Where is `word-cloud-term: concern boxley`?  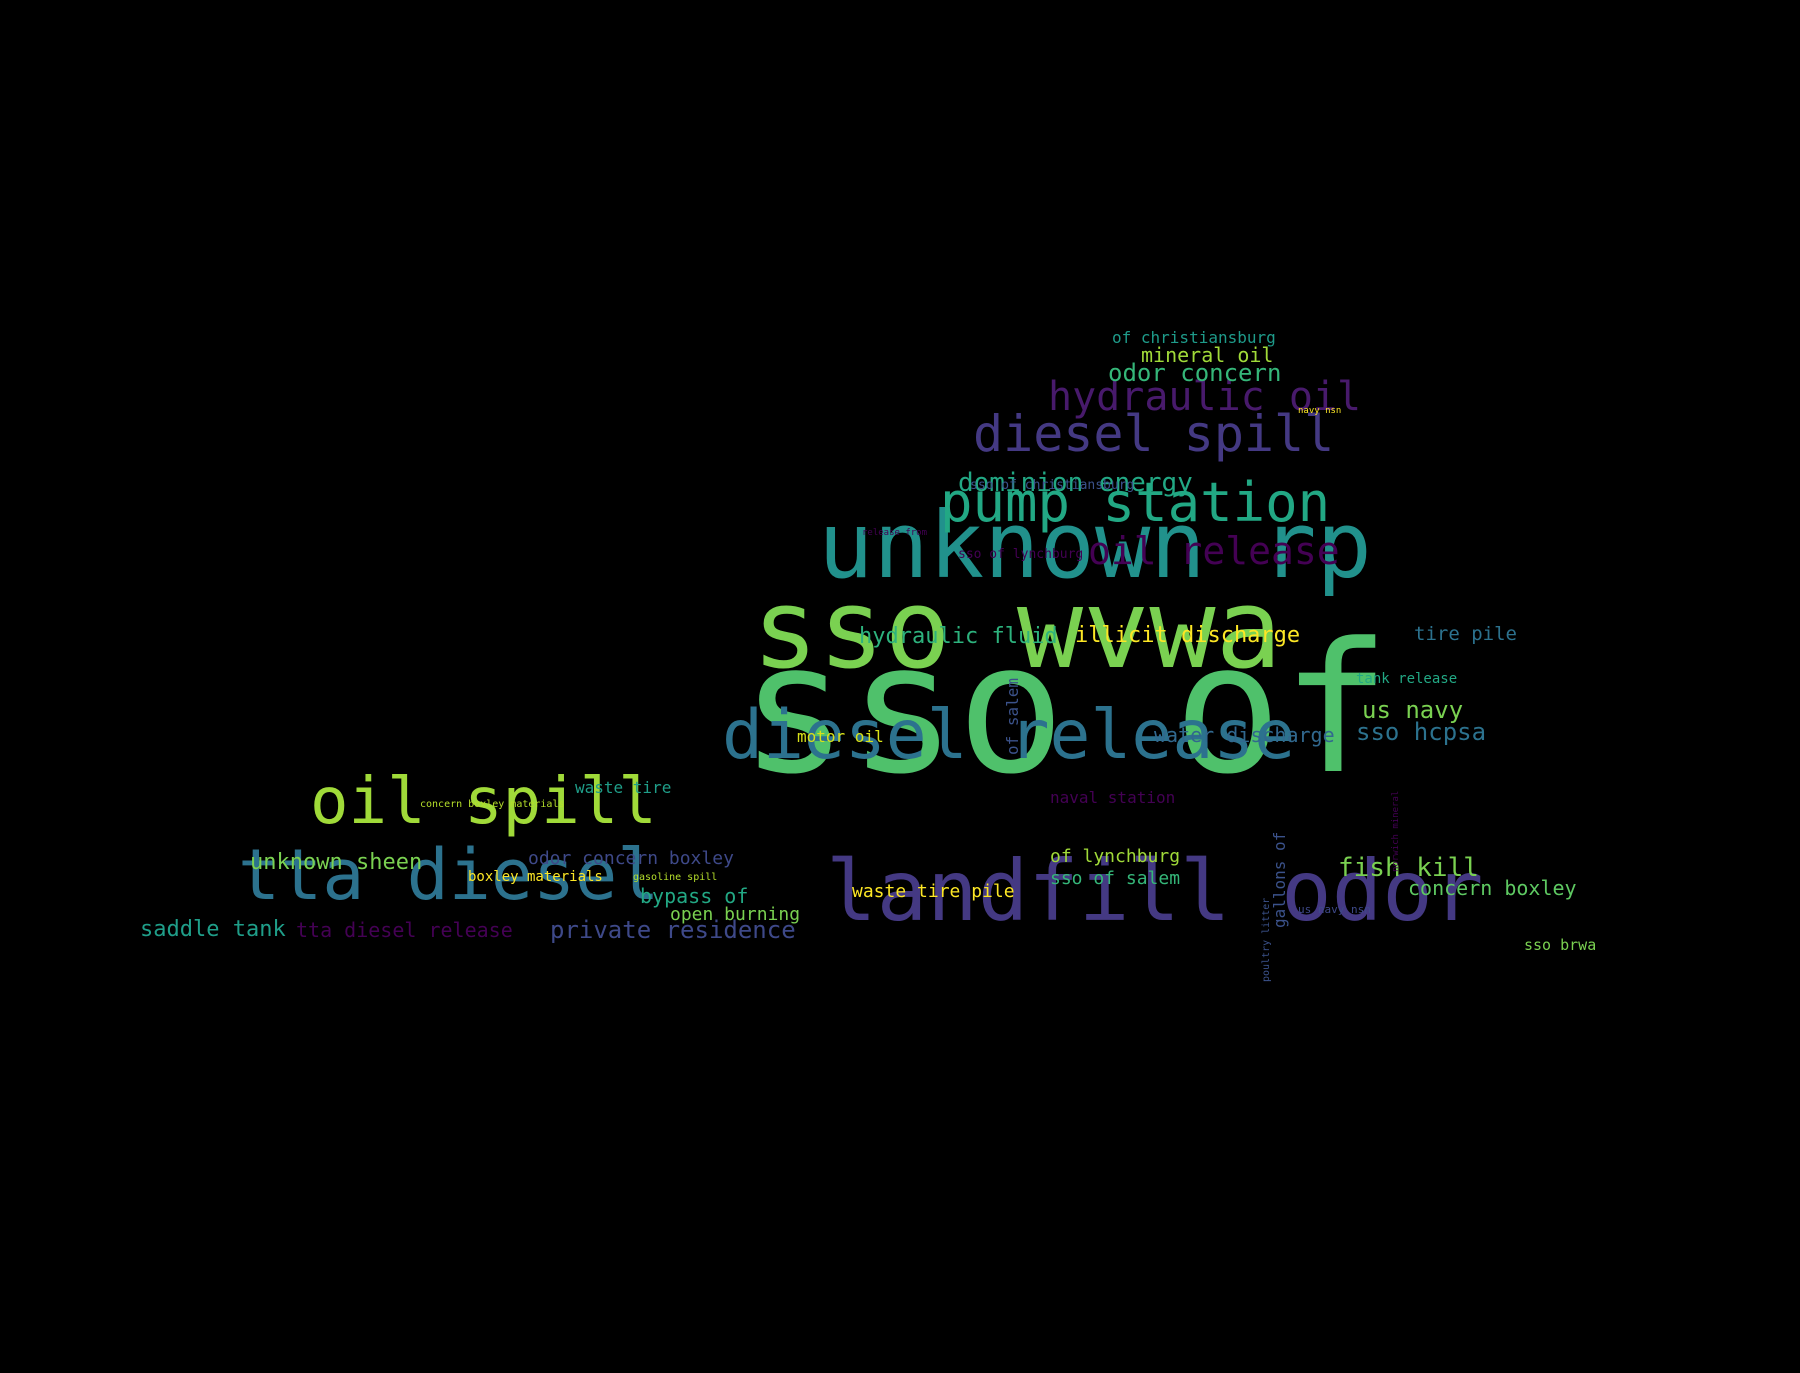
word-cloud-term: concern boxley is located at coordinates (1492, 888).